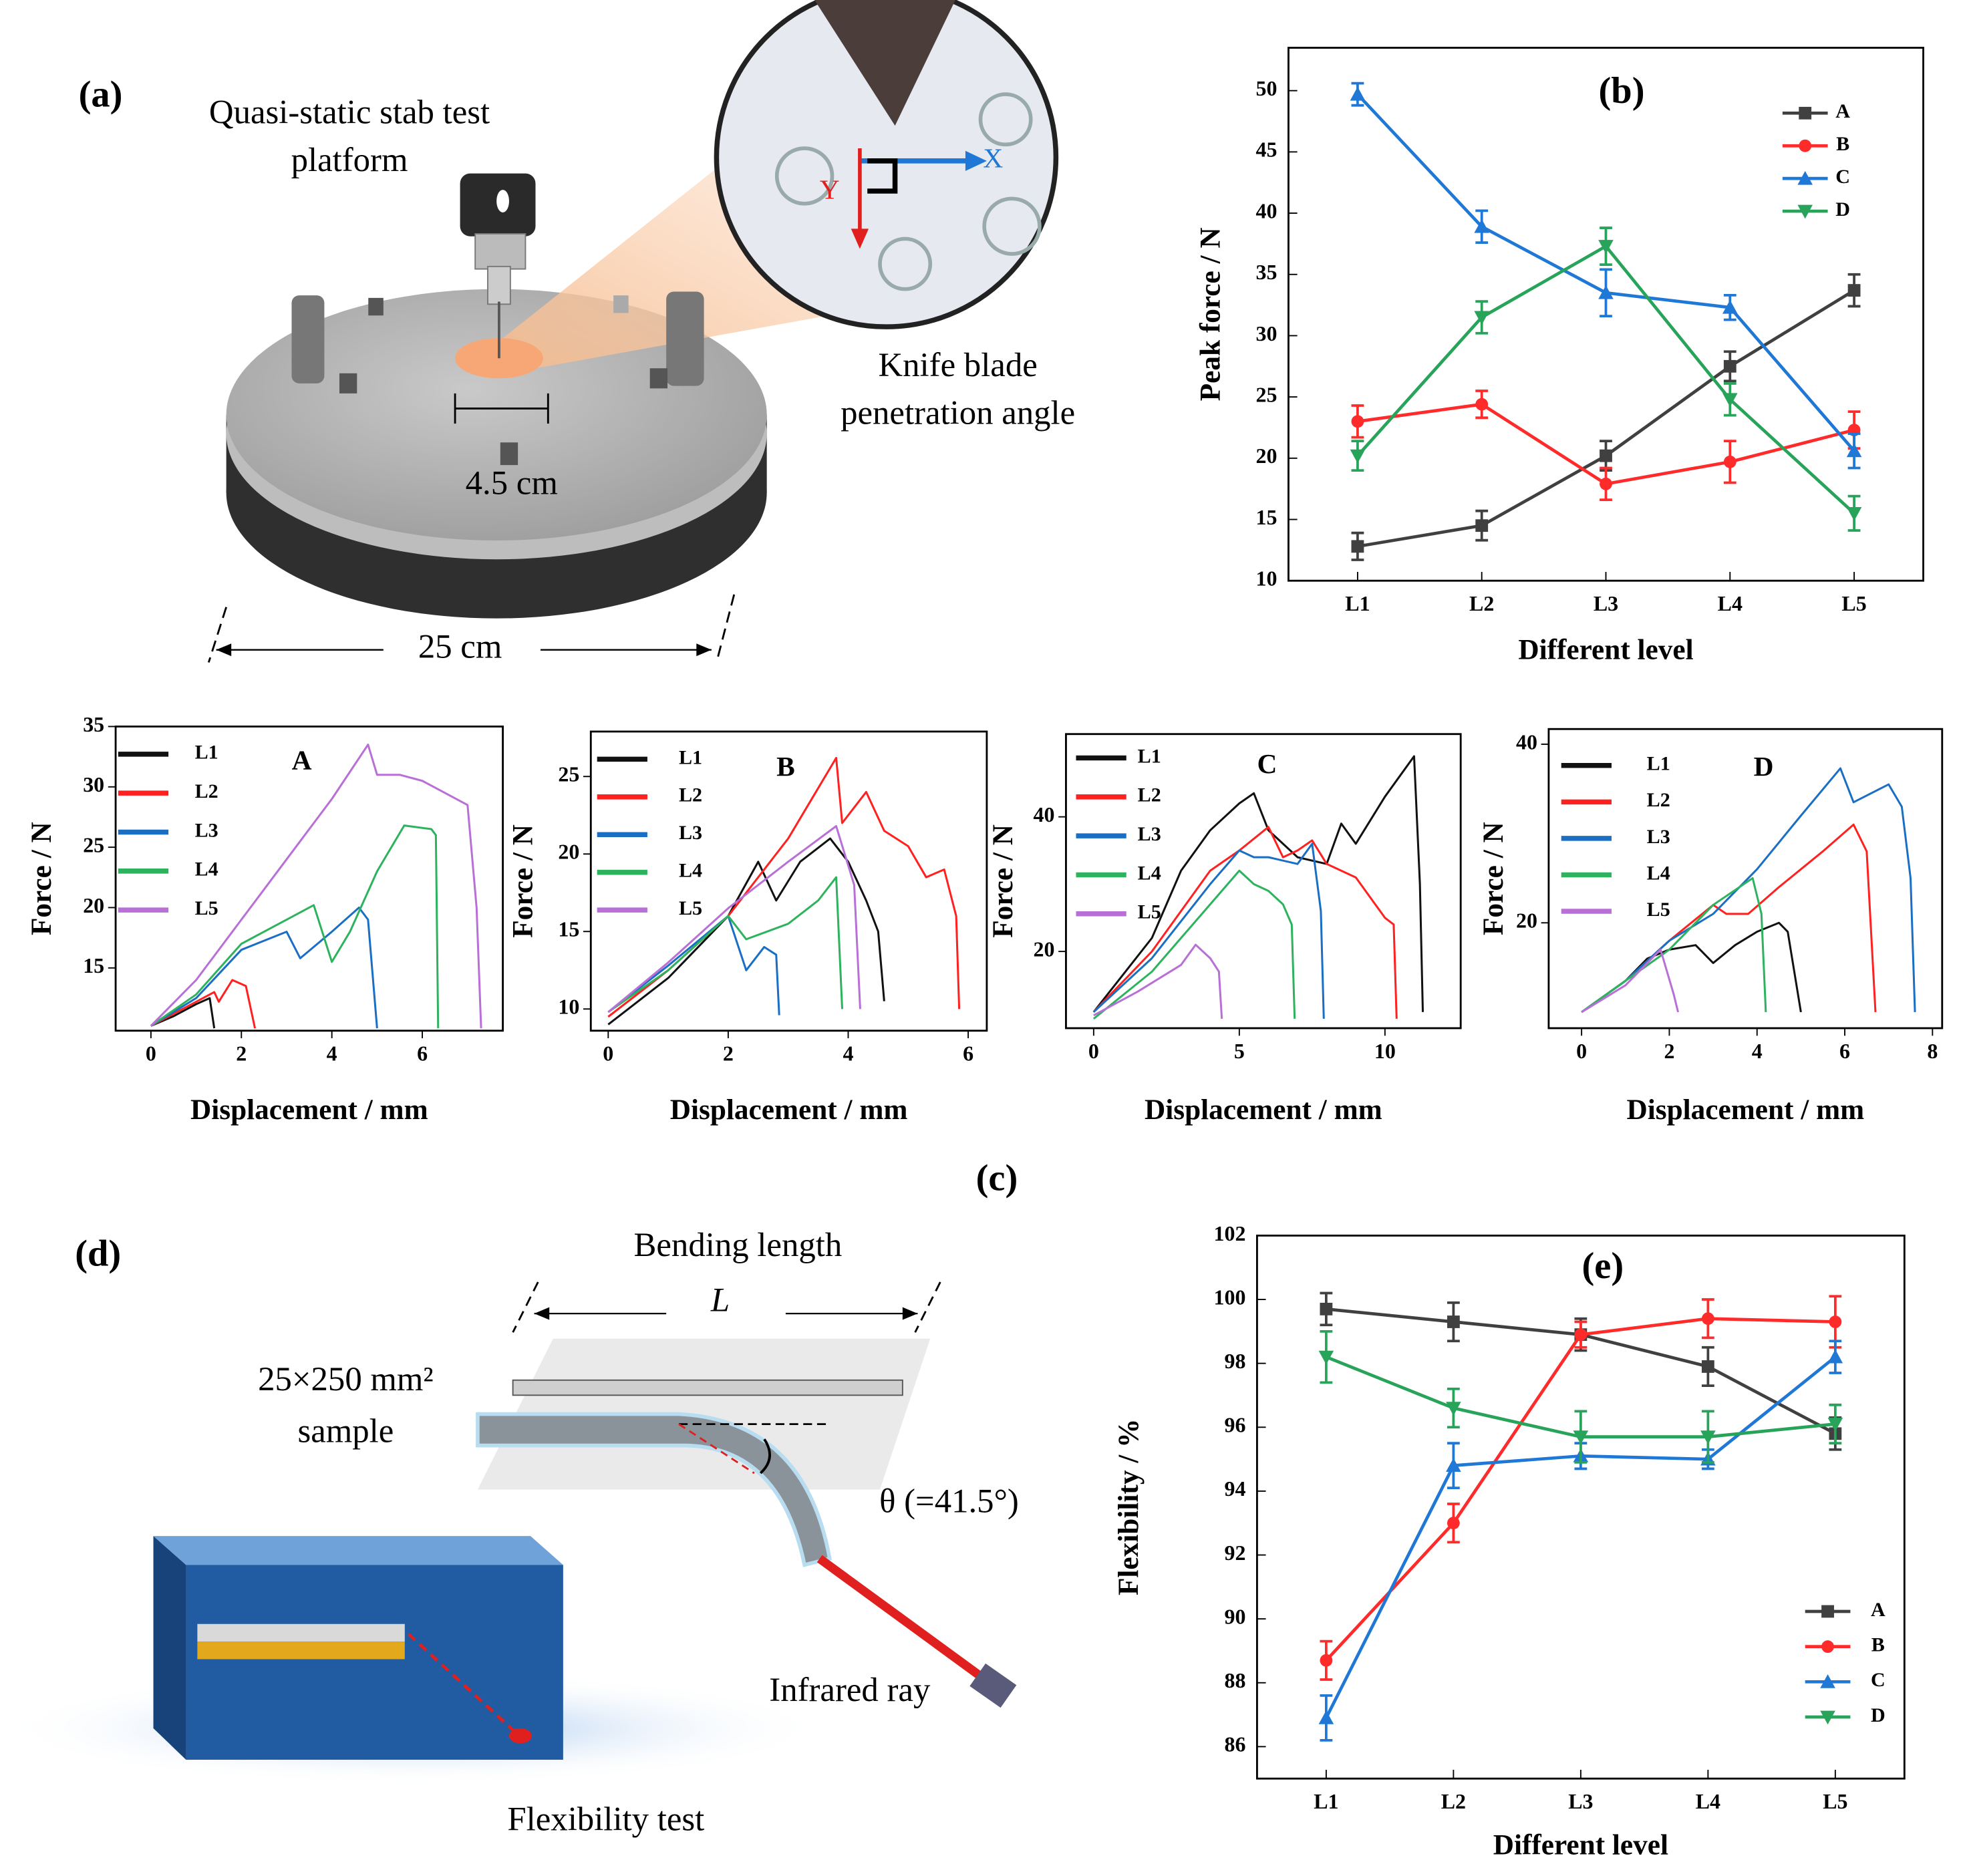 The image size is (1961, 1876). What do you see at coordinates (720, 1300) in the screenshot?
I see `caption: L` at bounding box center [720, 1300].